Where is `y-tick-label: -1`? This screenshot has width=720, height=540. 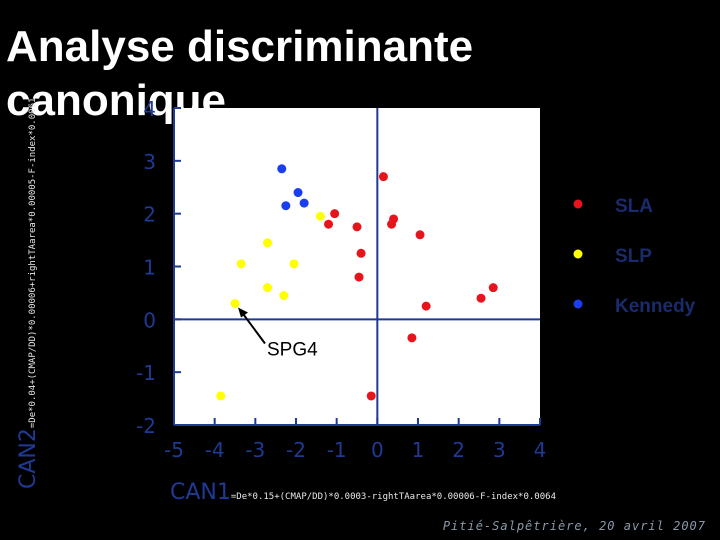 y-tick-label: -1 is located at coordinates (146, 373).